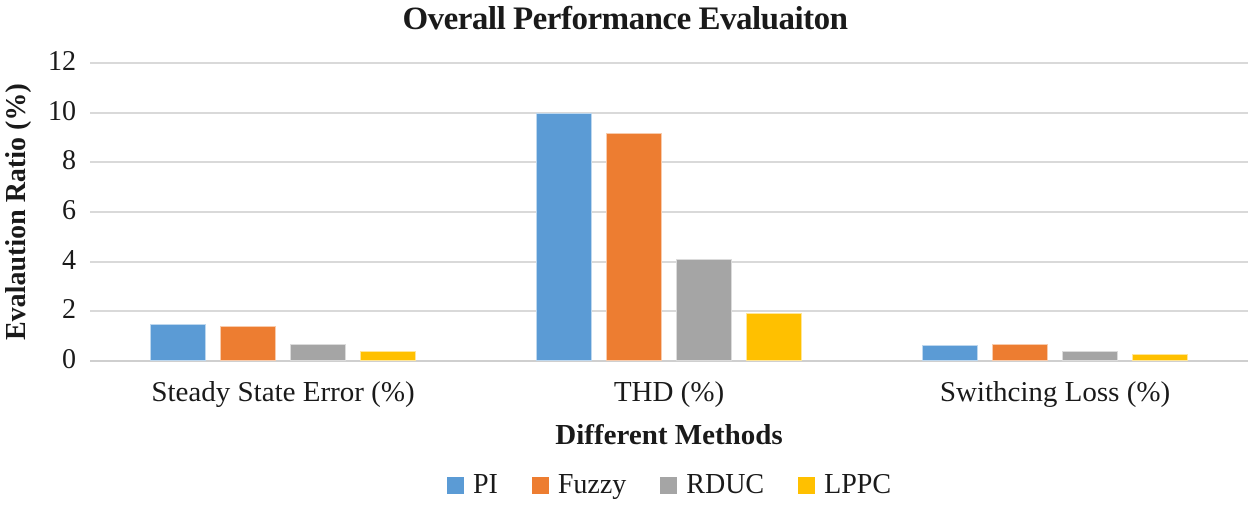 This screenshot has height=506, width=1250. What do you see at coordinates (669, 361) in the screenshot?
I see `x-axis-baseline` at bounding box center [669, 361].